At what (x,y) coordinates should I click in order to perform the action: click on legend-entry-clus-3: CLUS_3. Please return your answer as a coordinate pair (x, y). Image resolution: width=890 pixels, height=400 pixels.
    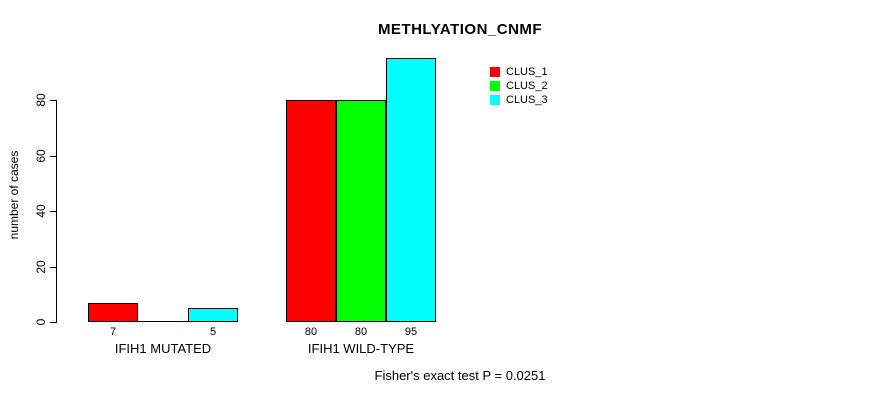
    Looking at the image, I should click on (519, 100).